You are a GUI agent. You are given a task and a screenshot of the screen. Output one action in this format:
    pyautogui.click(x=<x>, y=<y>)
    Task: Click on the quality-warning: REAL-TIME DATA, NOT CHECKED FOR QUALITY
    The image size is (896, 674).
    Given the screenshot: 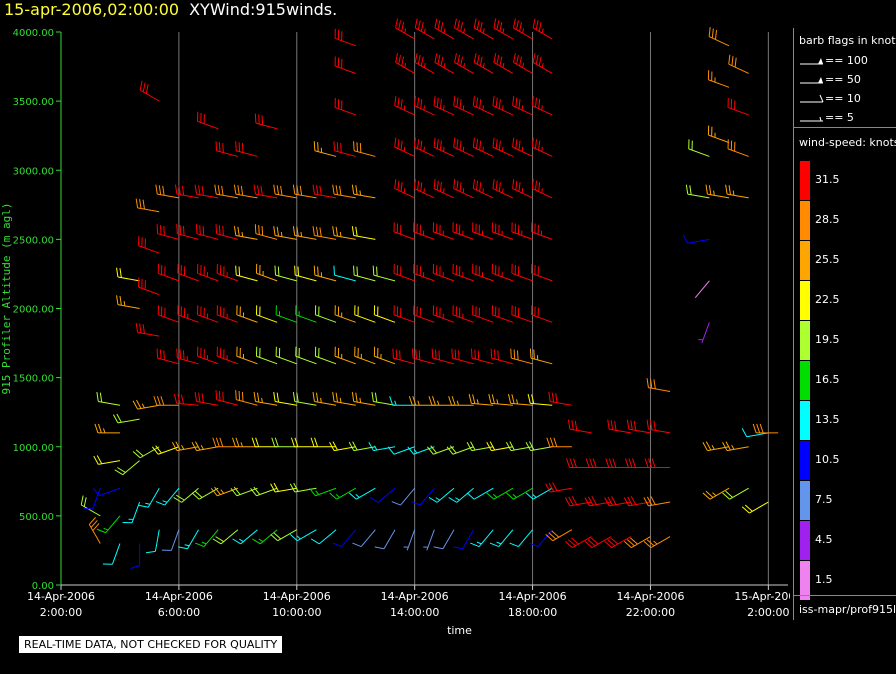 What is the action you would take?
    pyautogui.click(x=151, y=644)
    